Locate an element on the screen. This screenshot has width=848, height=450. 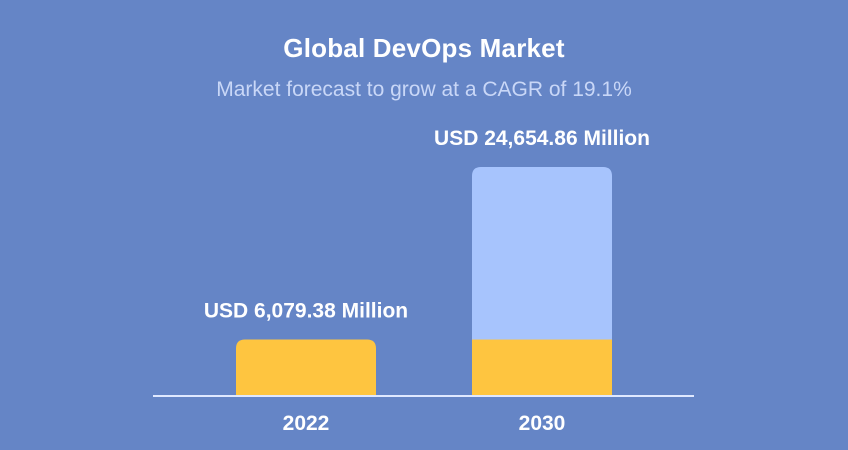
bar-2022 is located at coordinates (306, 367).